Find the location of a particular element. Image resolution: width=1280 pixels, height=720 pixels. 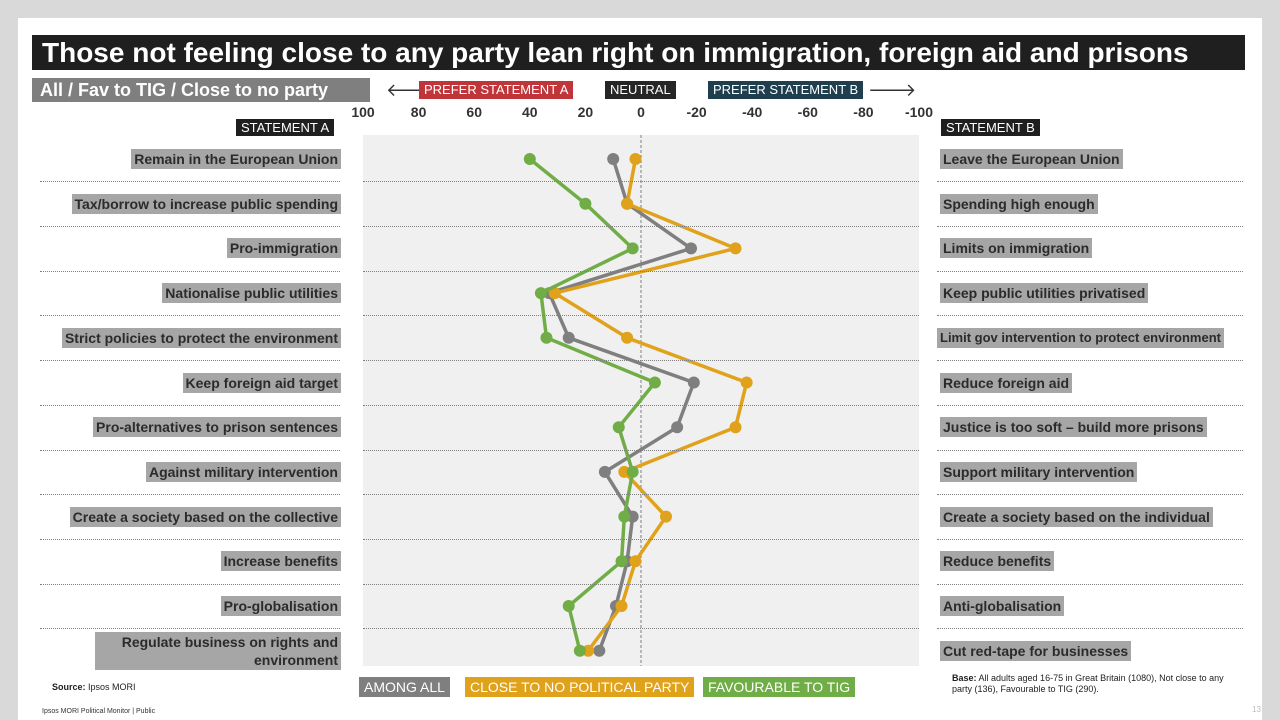

source-label: Source: is located at coordinates (69, 687).